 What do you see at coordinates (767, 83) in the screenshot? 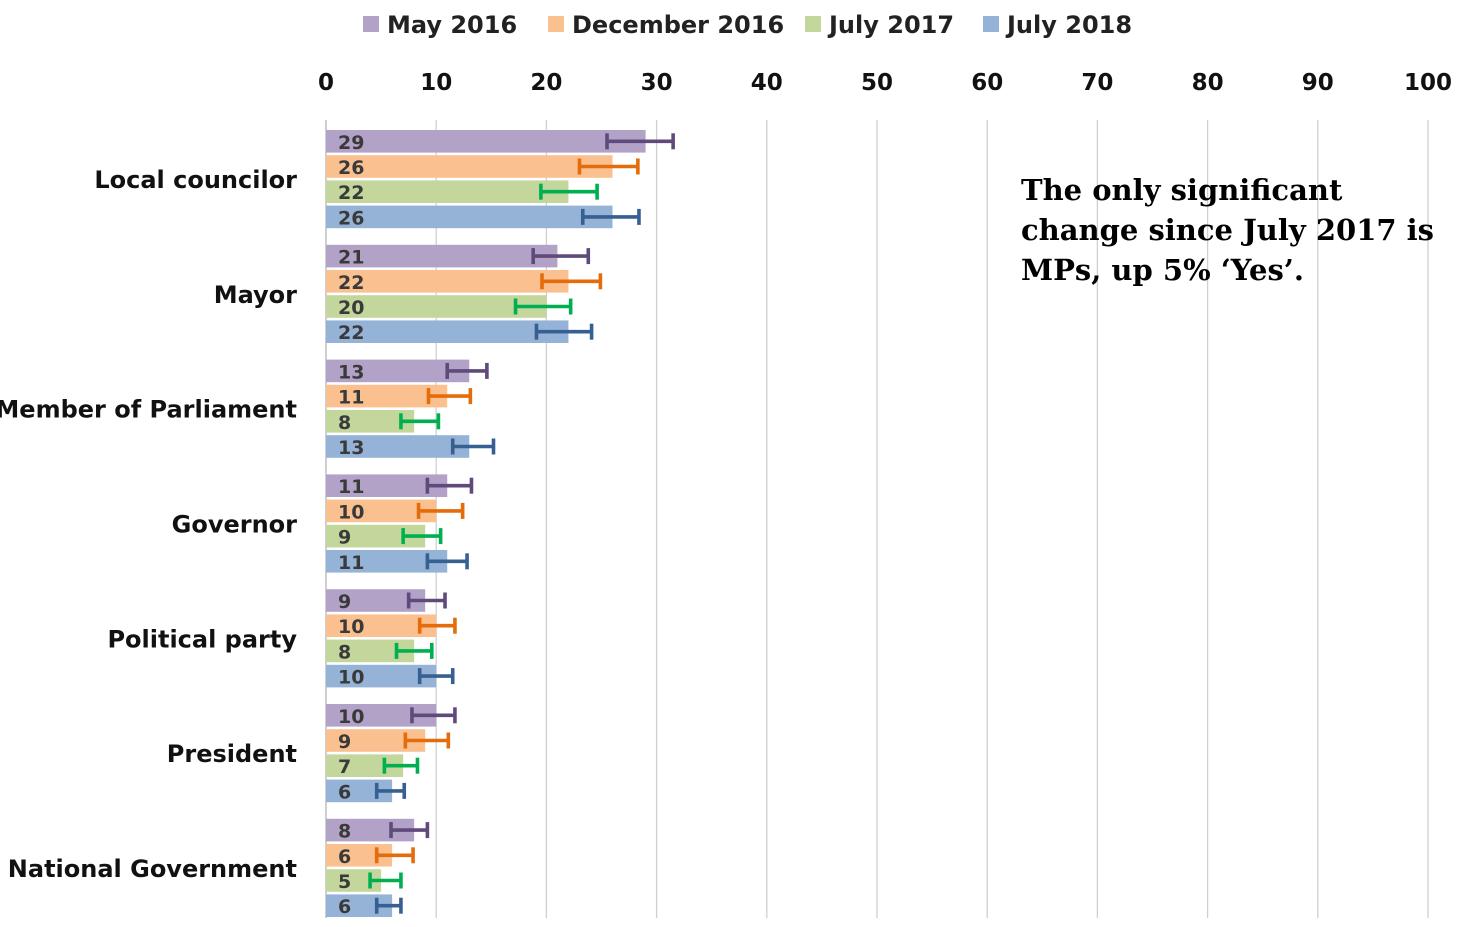
I see `x-tick-label: 40` at bounding box center [767, 83].